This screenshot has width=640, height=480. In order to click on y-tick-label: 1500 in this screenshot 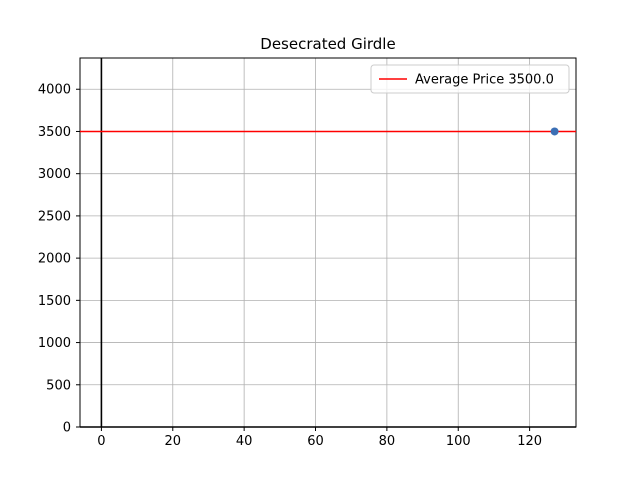, I will do `click(54, 301)`.